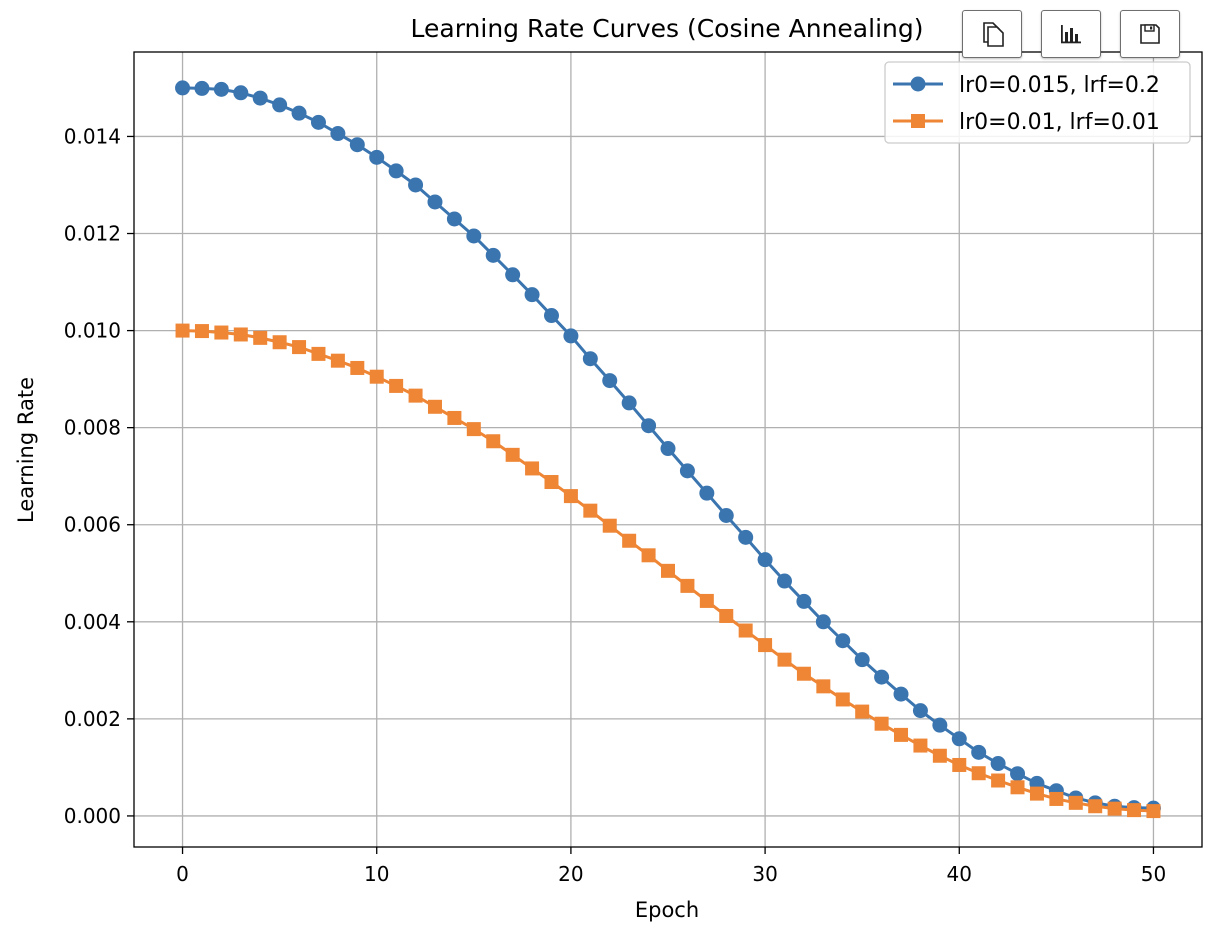  I want to click on y-tick-label: 0.002, so click(92, 719).